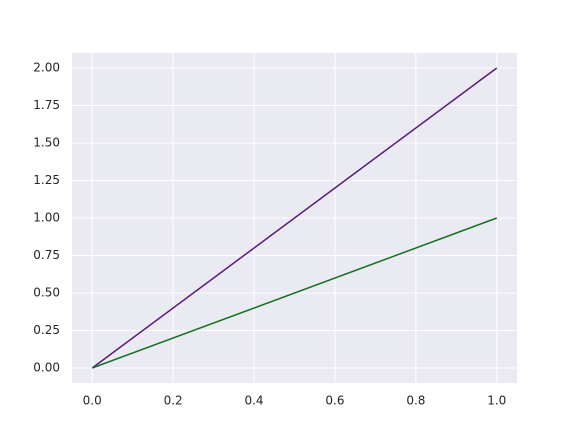 This screenshot has height=432, width=576. I want to click on y-tick-label: 1.25, so click(46, 180).